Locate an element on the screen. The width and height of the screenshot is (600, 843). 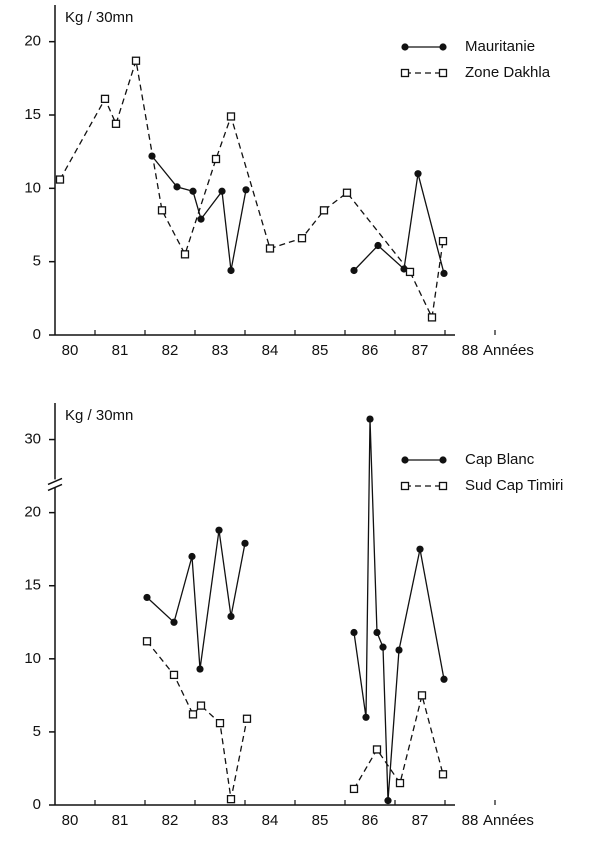
legend-label: Cap Blanc is located at coordinates (500, 459).